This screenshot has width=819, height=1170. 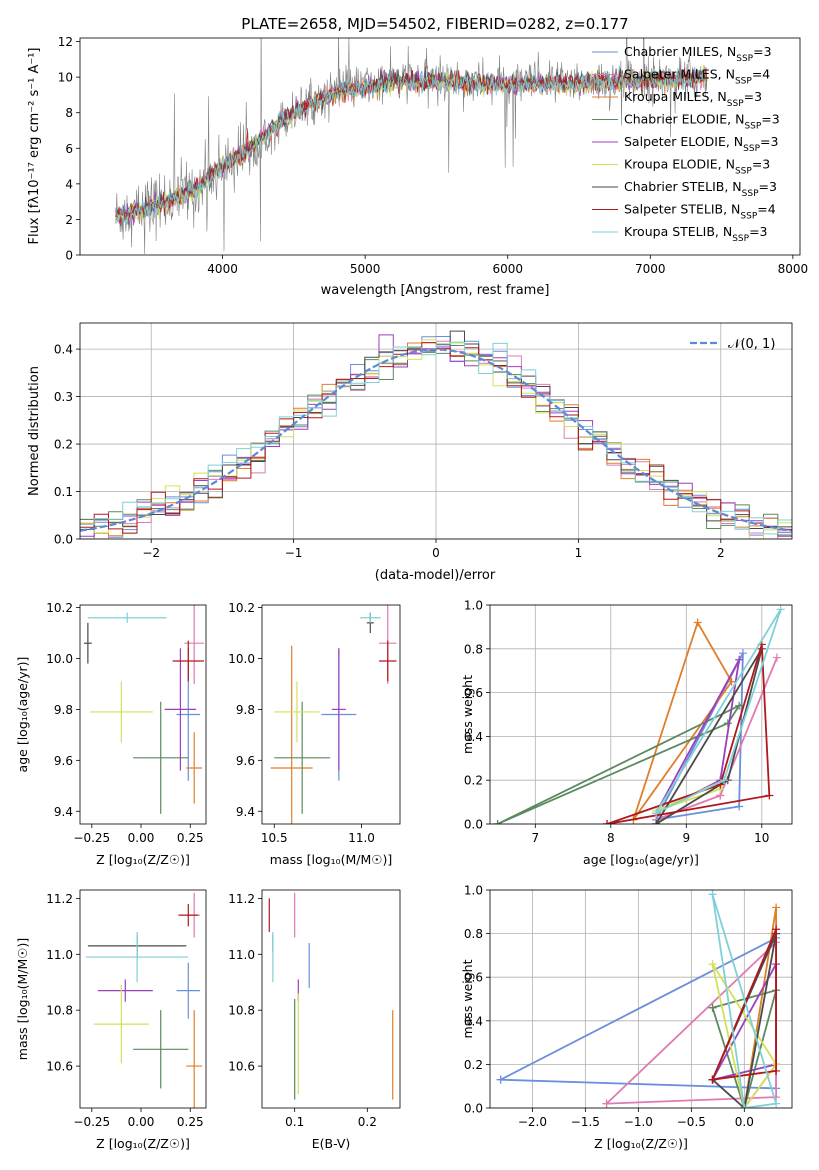 I want to click on x-axis-label: age [log₁₀(age/yr)], so click(x=641, y=859).